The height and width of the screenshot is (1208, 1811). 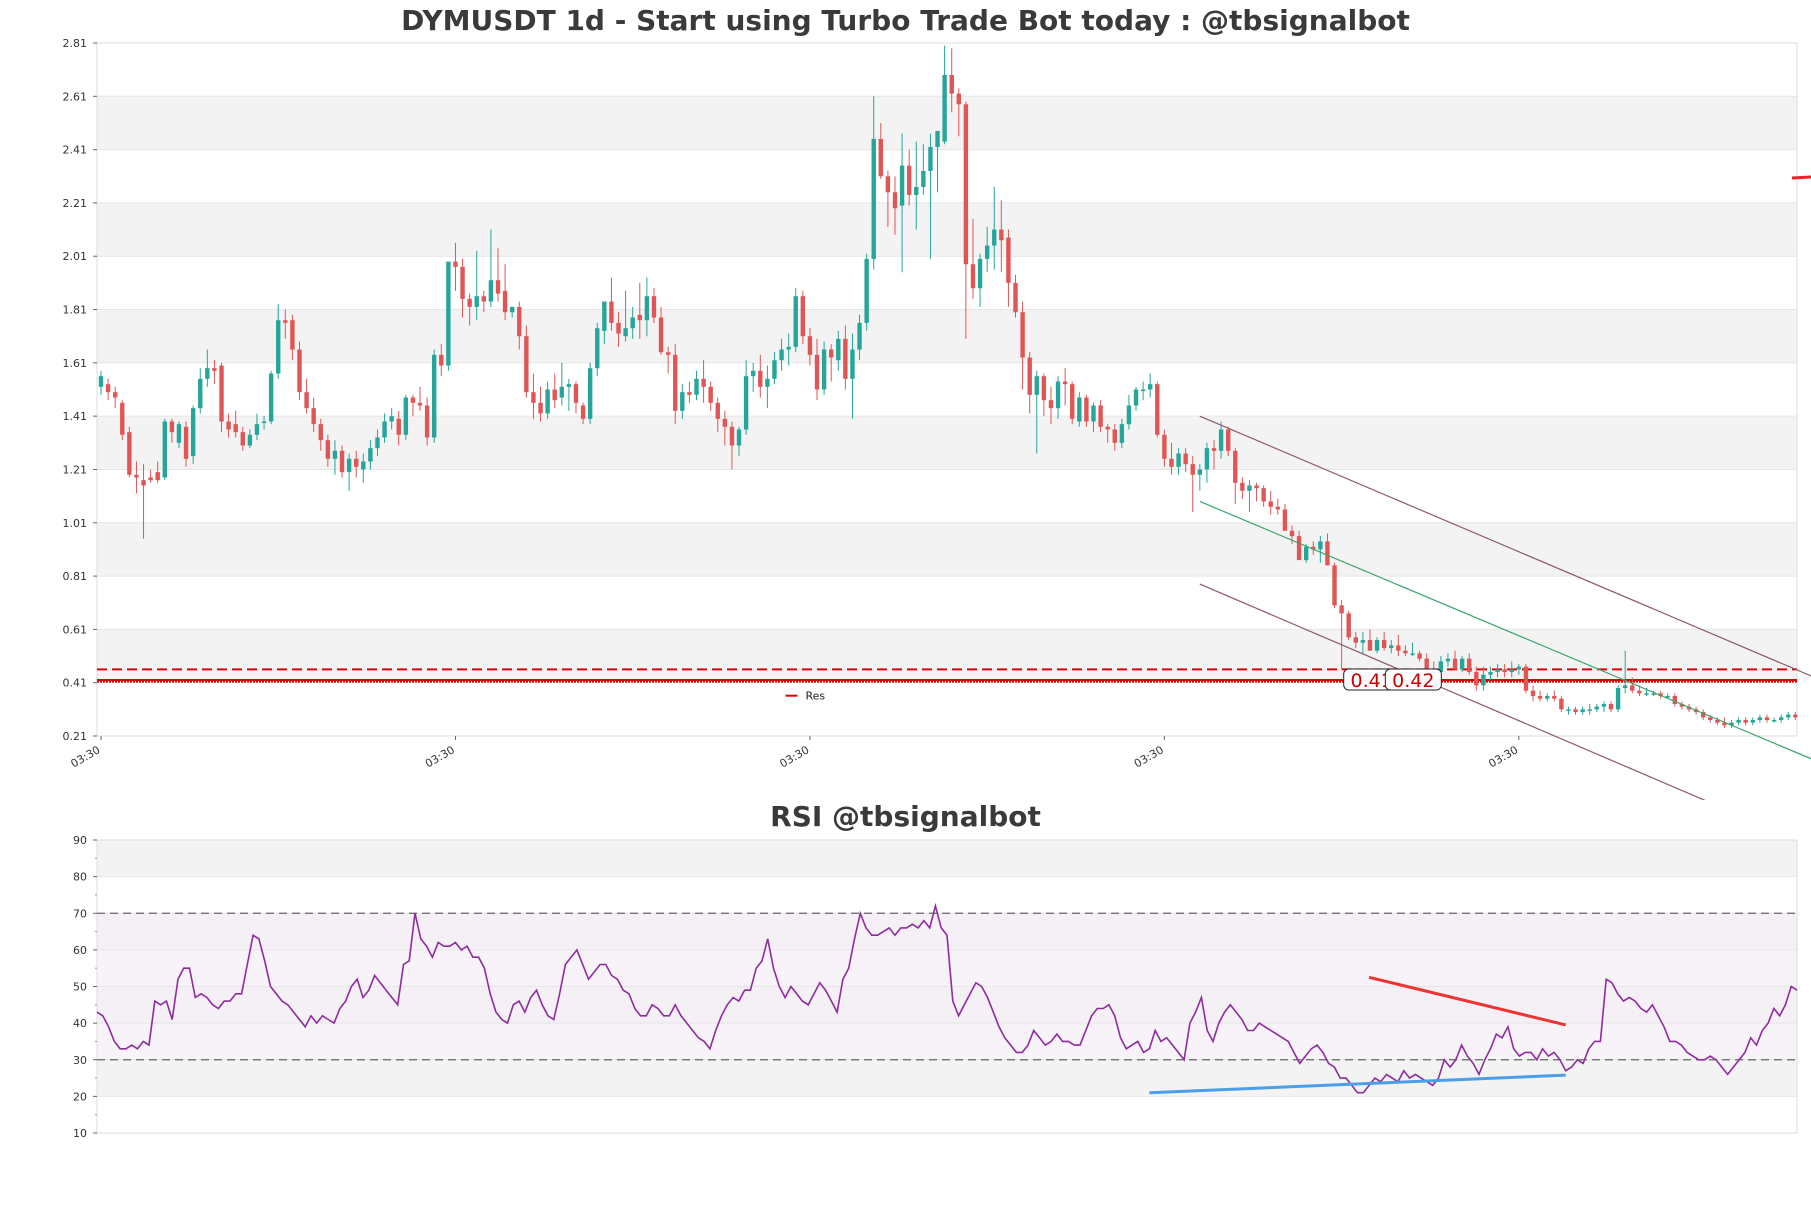 What do you see at coordinates (75, 96) in the screenshot?
I see `price-y-tick-label: 2.61` at bounding box center [75, 96].